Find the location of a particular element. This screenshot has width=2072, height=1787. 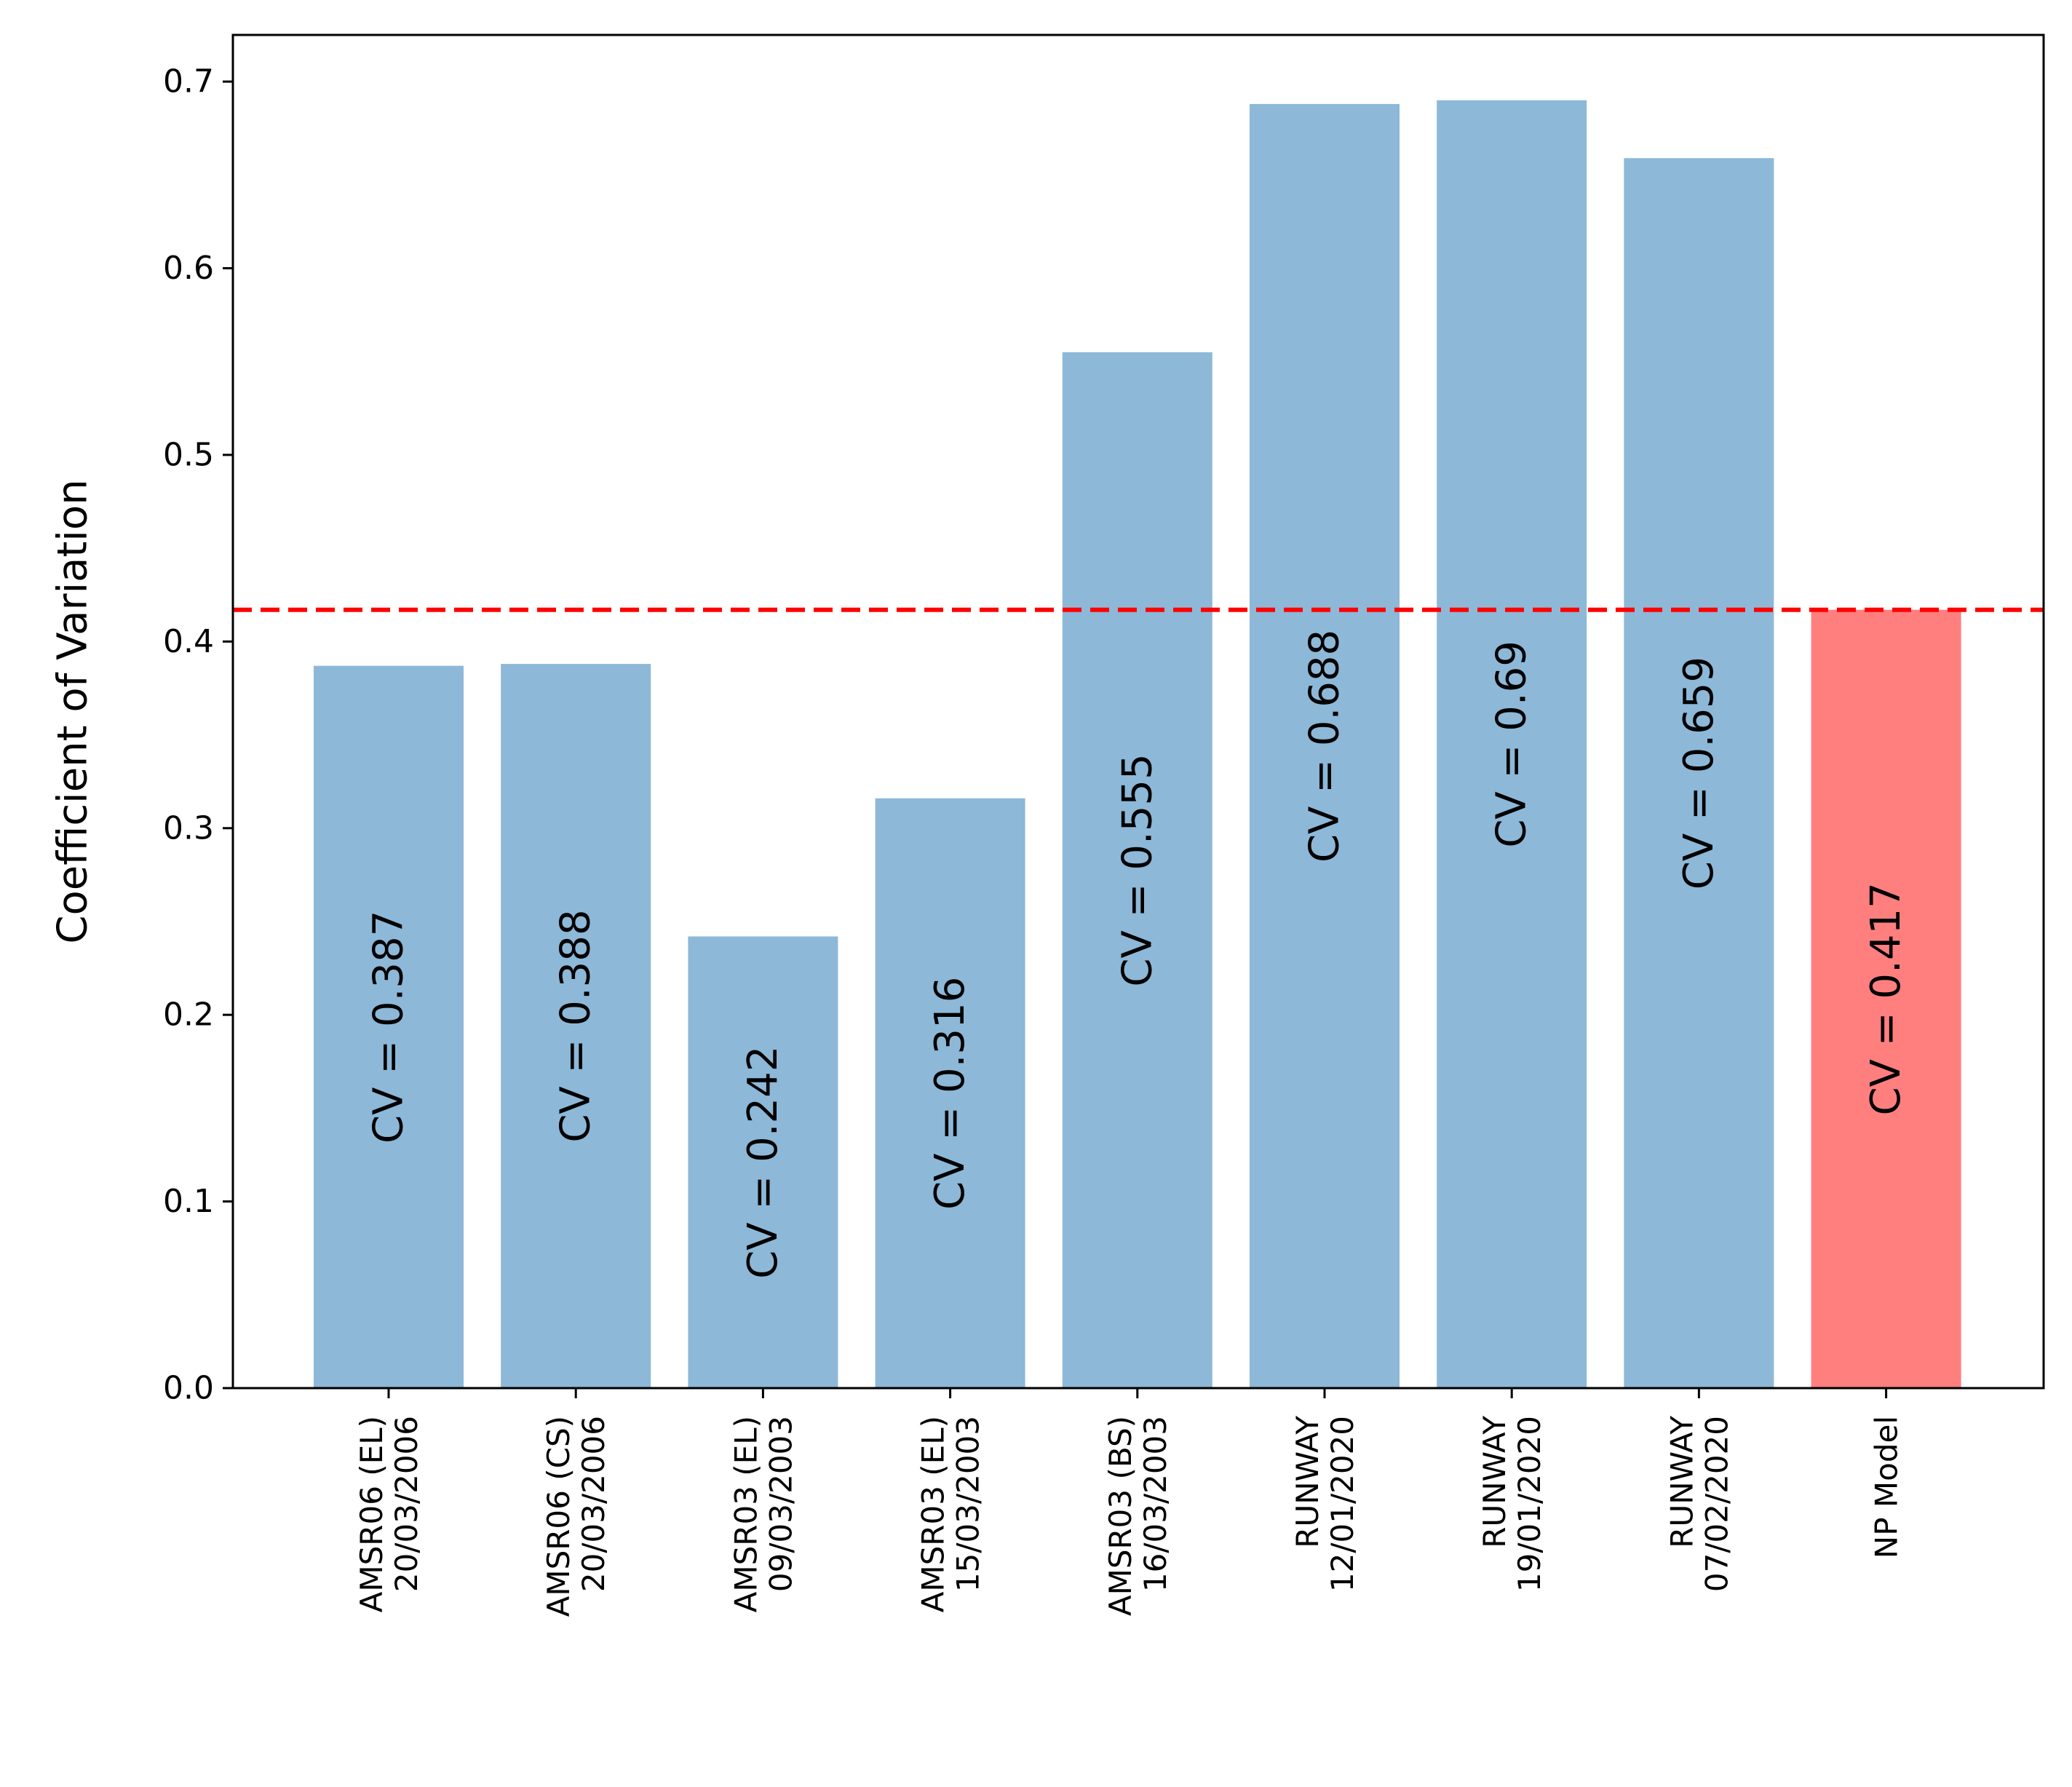

bar-value-label: CV = 0.555 is located at coordinates (1137, 869).